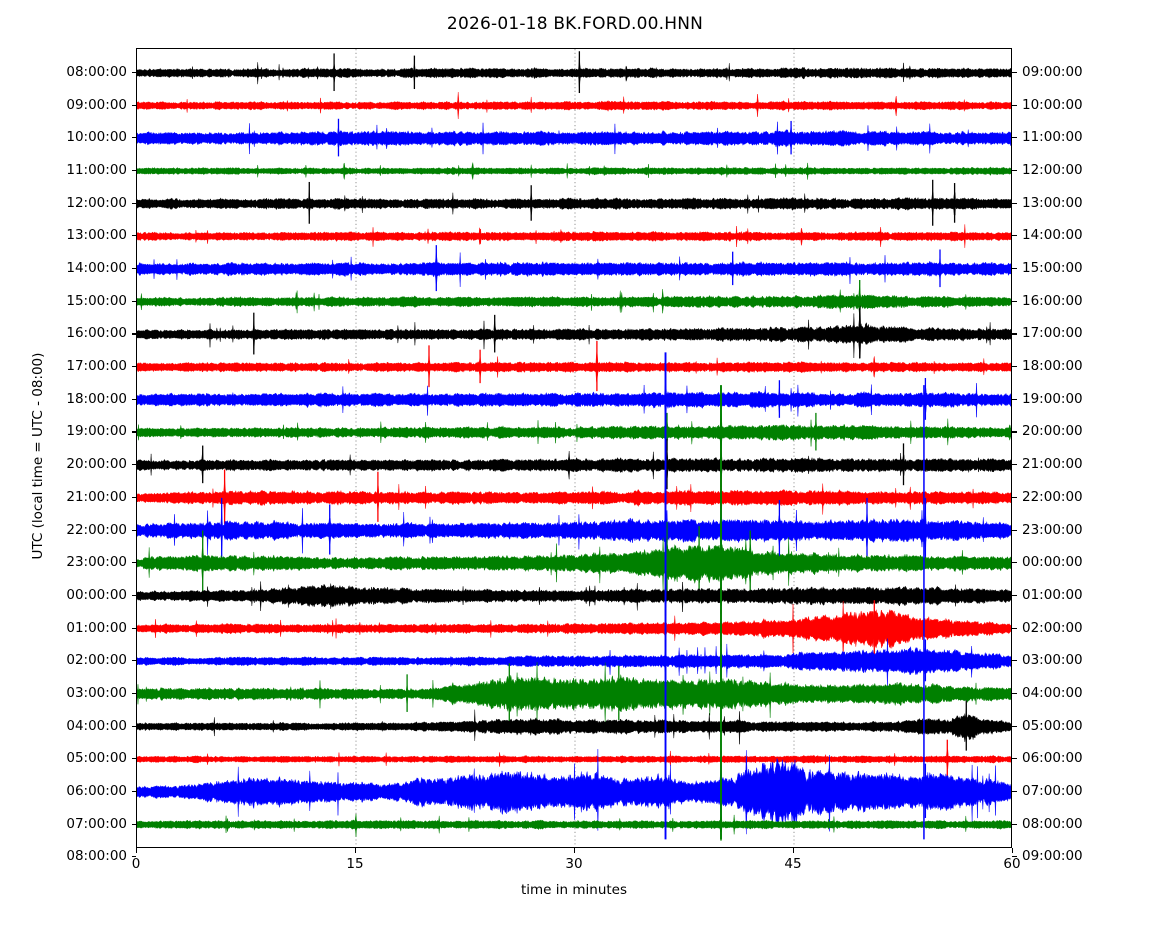 Image resolution: width=1150 pixels, height=950 pixels. What do you see at coordinates (38, 456) in the screenshot?
I see `y-axis-title: UTC (local time = UTC - 08:00)` at bounding box center [38, 456].